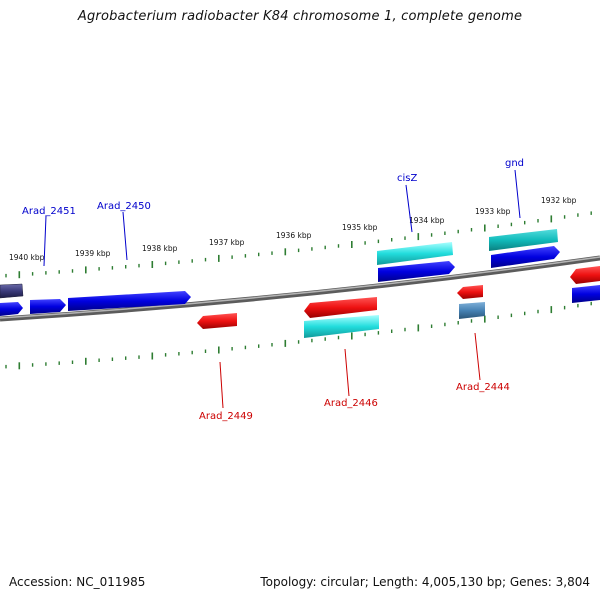 The width and height of the screenshot is (600, 600). I want to click on reverse-genes, so click(398, 302).